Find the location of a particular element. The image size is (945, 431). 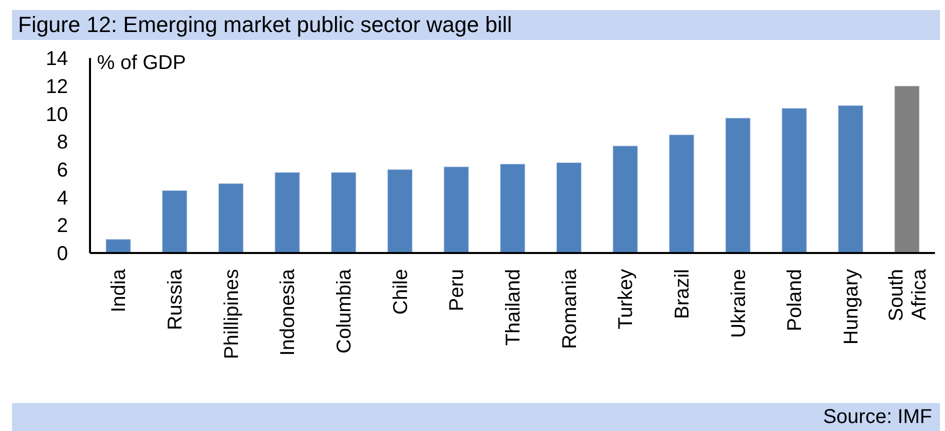

x-tick-label: Russia is located at coordinates (175, 299).